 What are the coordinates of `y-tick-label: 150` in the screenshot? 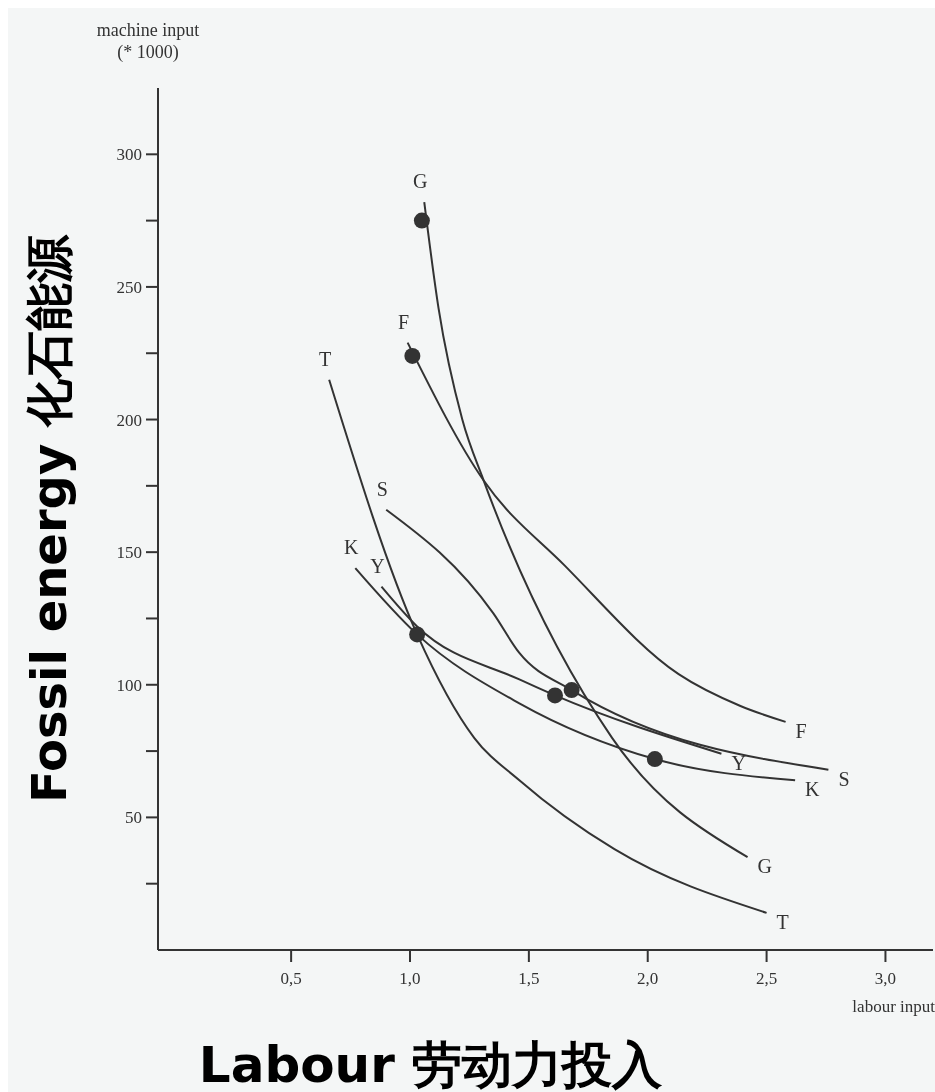 It's located at (129, 553).